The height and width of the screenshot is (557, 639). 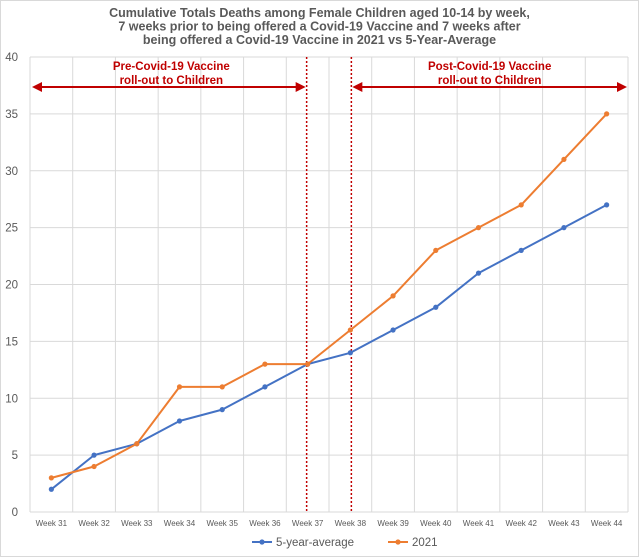 I want to click on legend-label: 5-year-average, so click(x=315, y=543).